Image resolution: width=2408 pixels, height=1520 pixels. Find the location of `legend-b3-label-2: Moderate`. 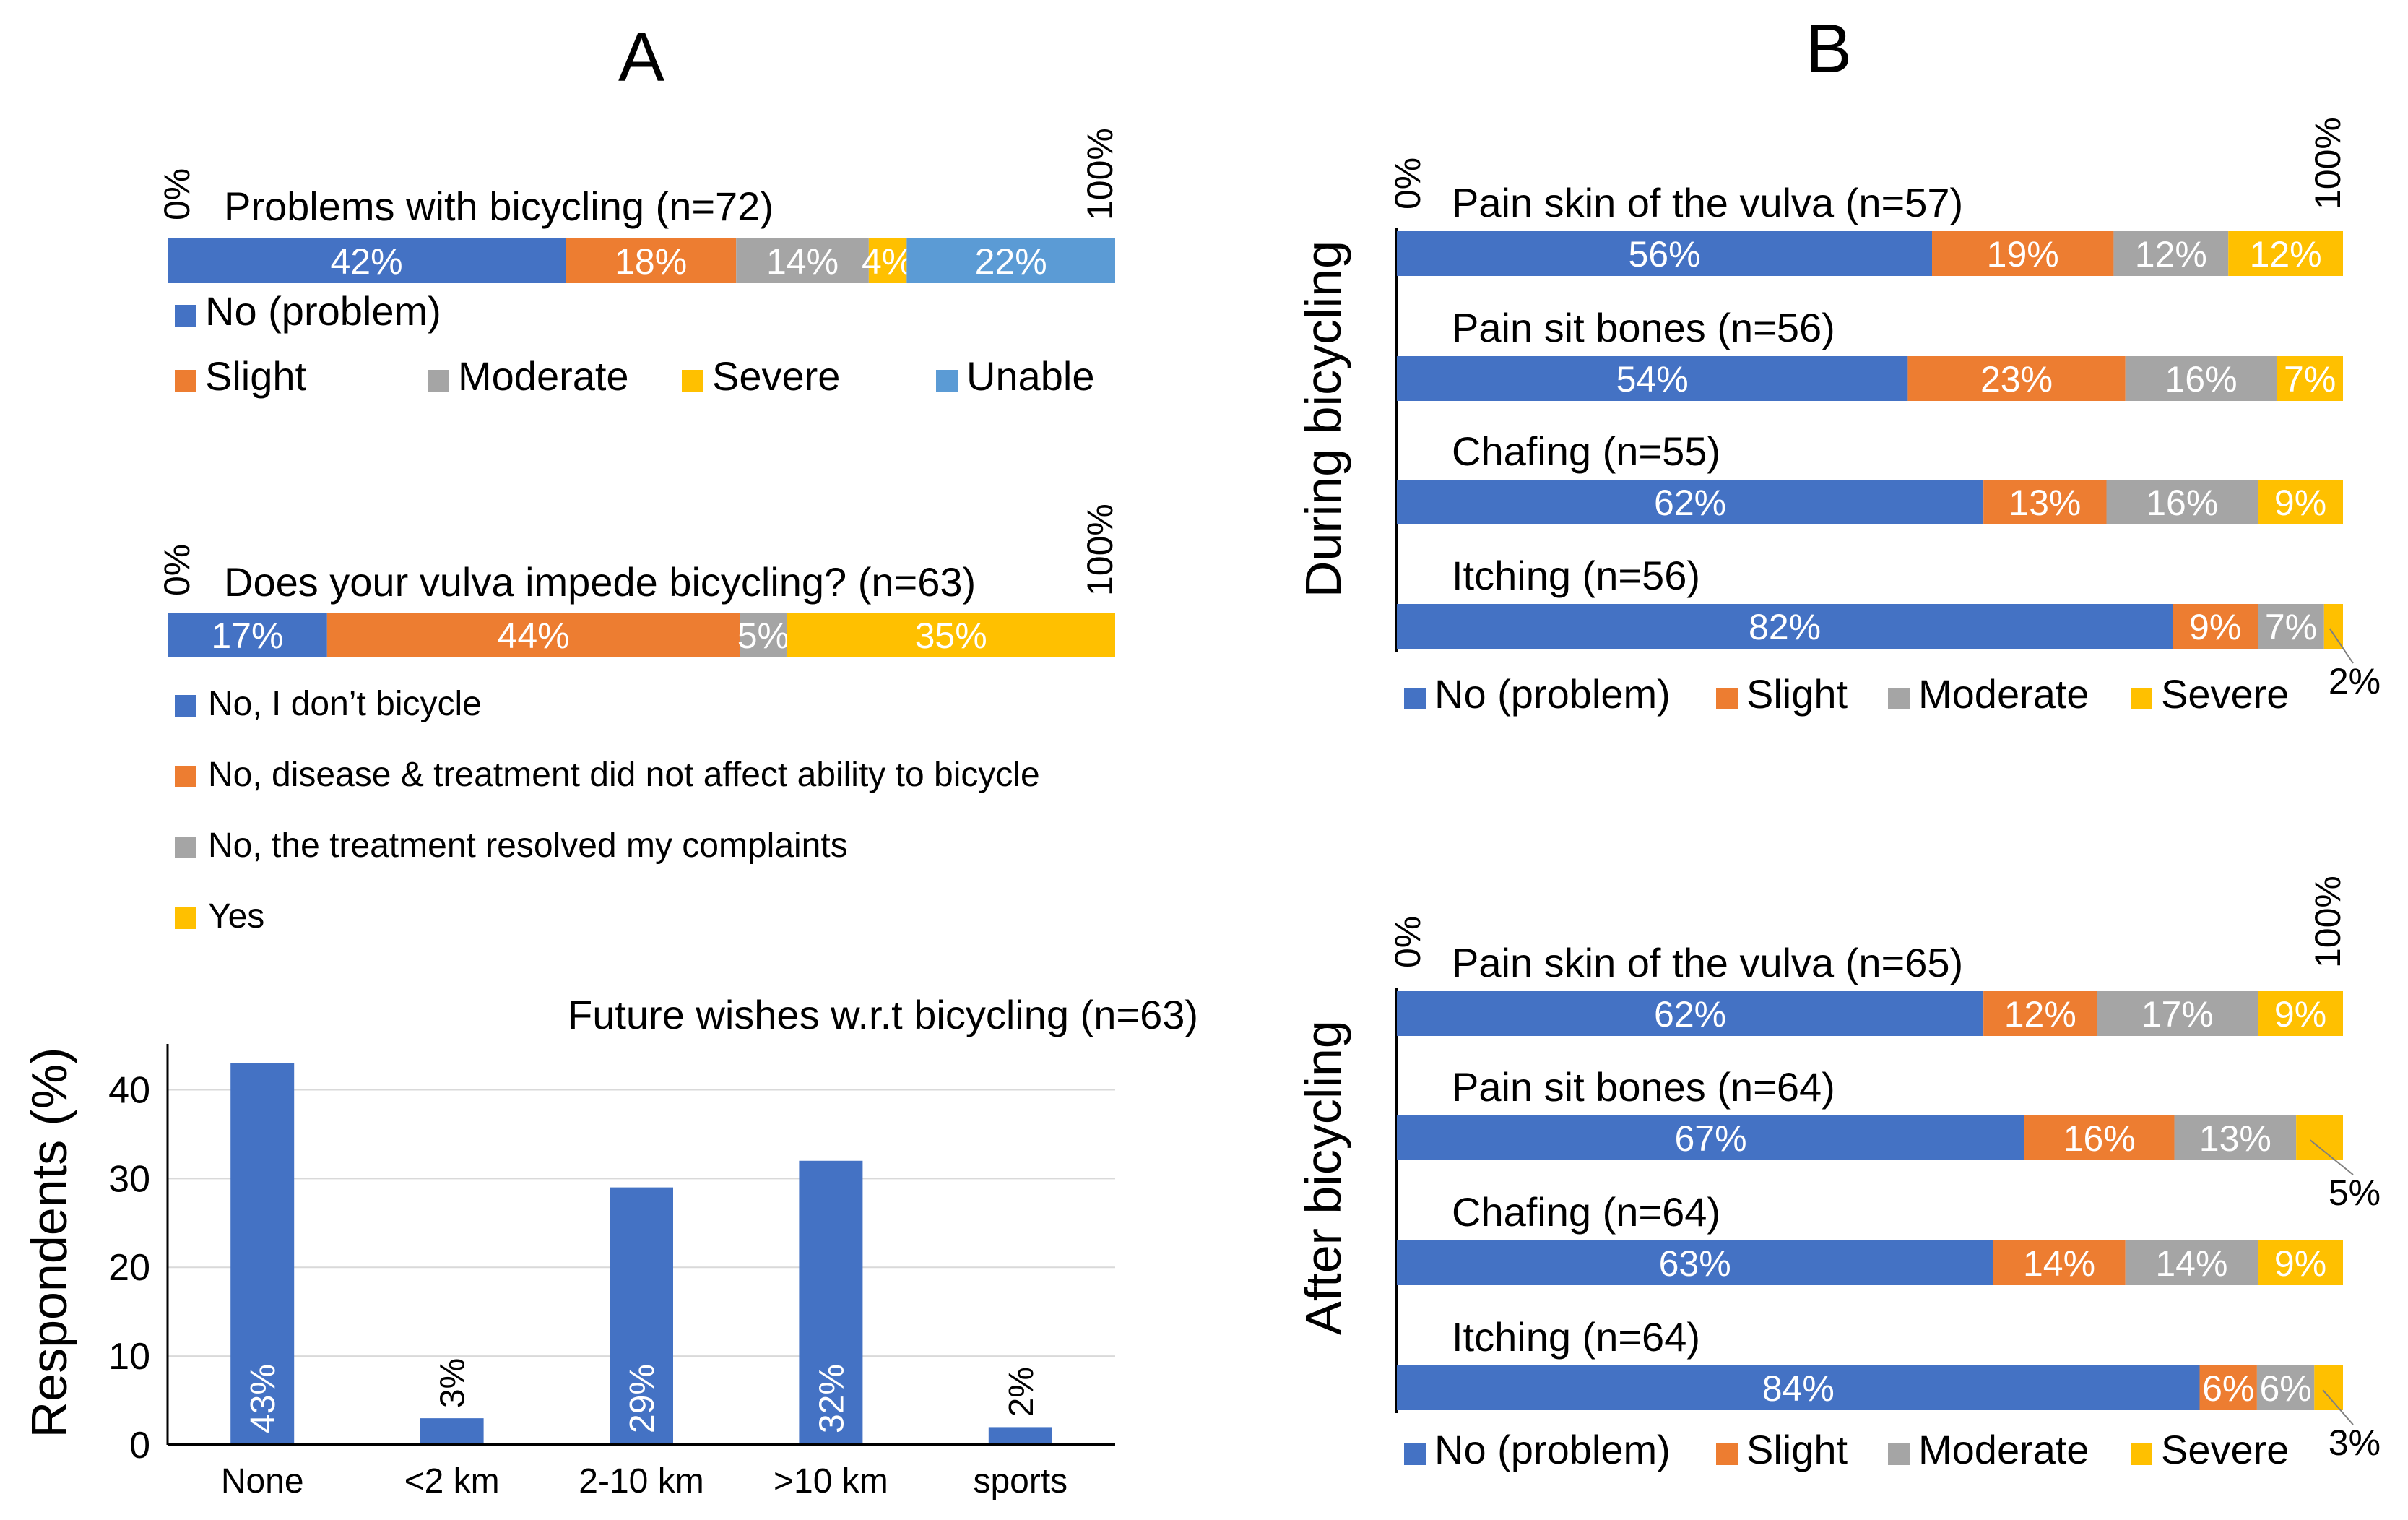

legend-b3-label-2: Moderate is located at coordinates (2003, 694).